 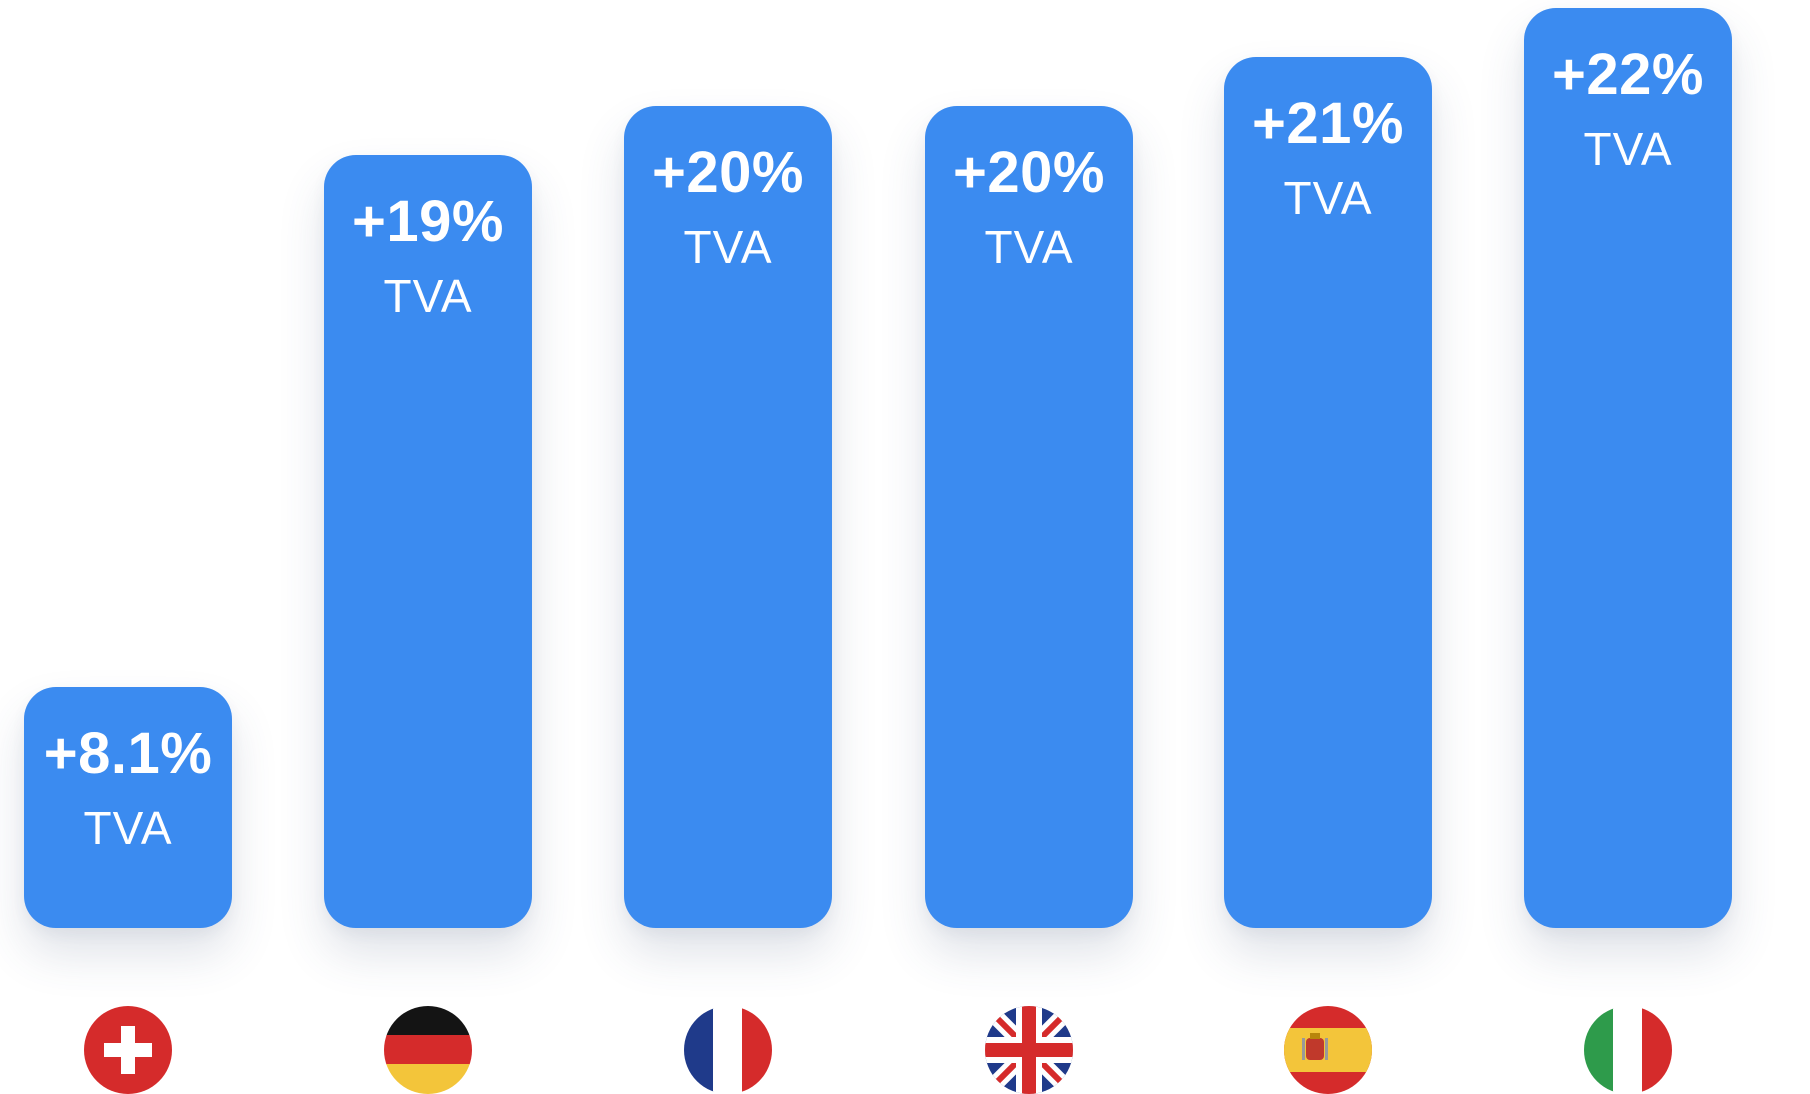 I want to click on bar-germany: +19% TVA, so click(x=428, y=541).